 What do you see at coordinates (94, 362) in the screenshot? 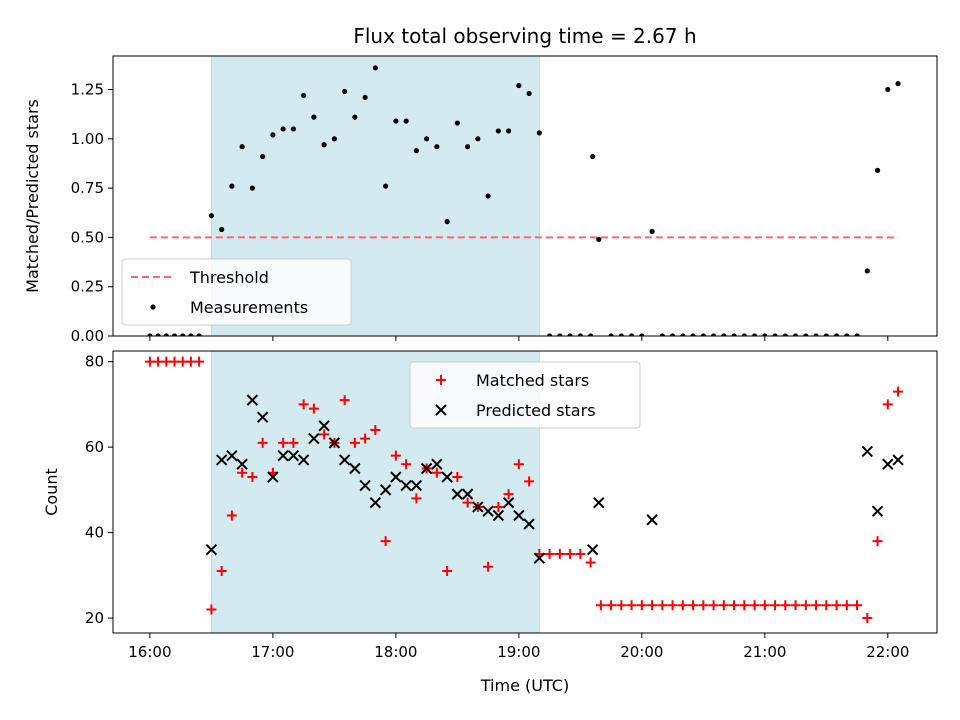
I see `y-tick-label: 80` at bounding box center [94, 362].